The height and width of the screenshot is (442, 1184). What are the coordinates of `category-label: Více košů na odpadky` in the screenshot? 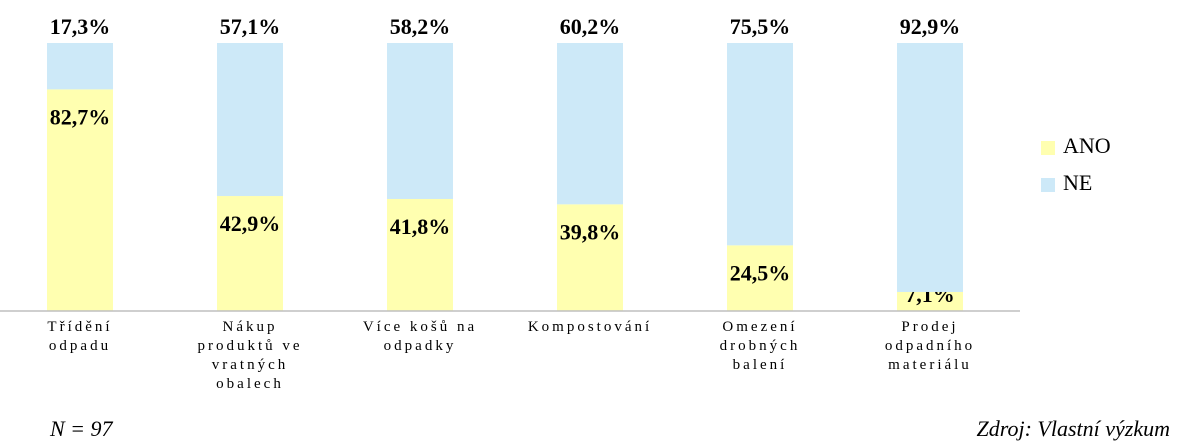 It's located at (420, 336).